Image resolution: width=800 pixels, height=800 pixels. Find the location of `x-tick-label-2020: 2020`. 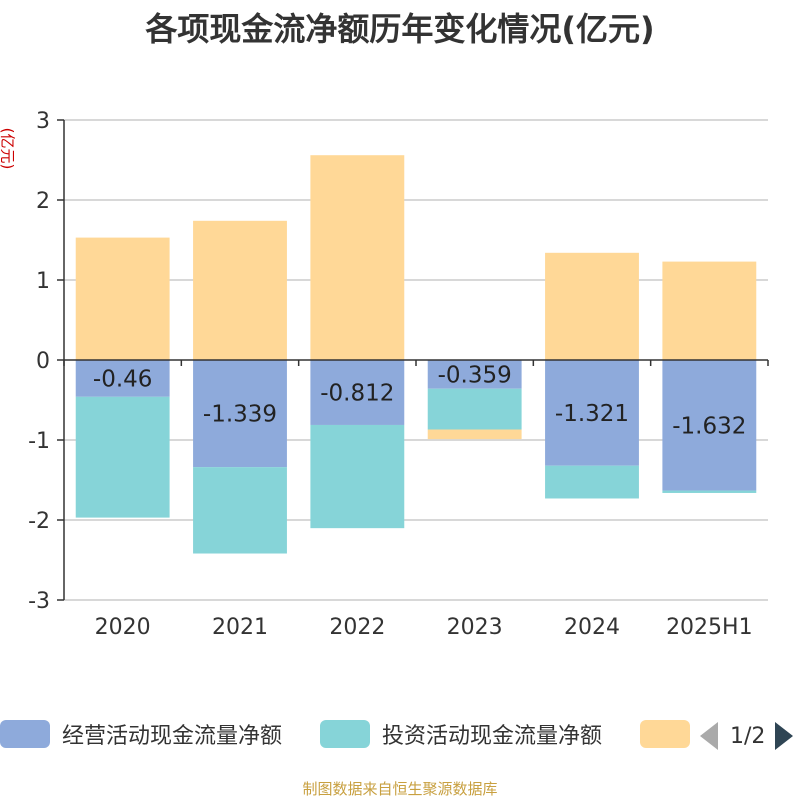

x-tick-label-2020: 2020 is located at coordinates (123, 627).